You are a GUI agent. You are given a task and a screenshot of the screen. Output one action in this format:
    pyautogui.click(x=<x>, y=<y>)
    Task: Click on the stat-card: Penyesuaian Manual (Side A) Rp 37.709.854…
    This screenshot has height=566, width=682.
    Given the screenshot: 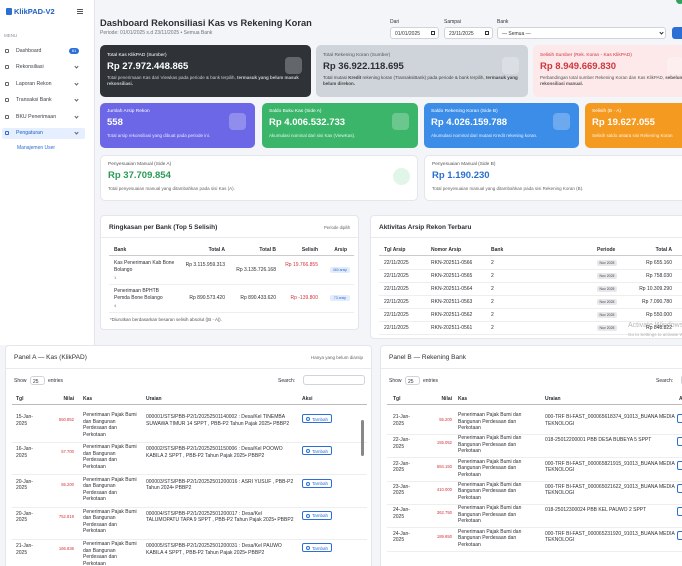 What is the action you would take?
    pyautogui.click(x=259, y=178)
    